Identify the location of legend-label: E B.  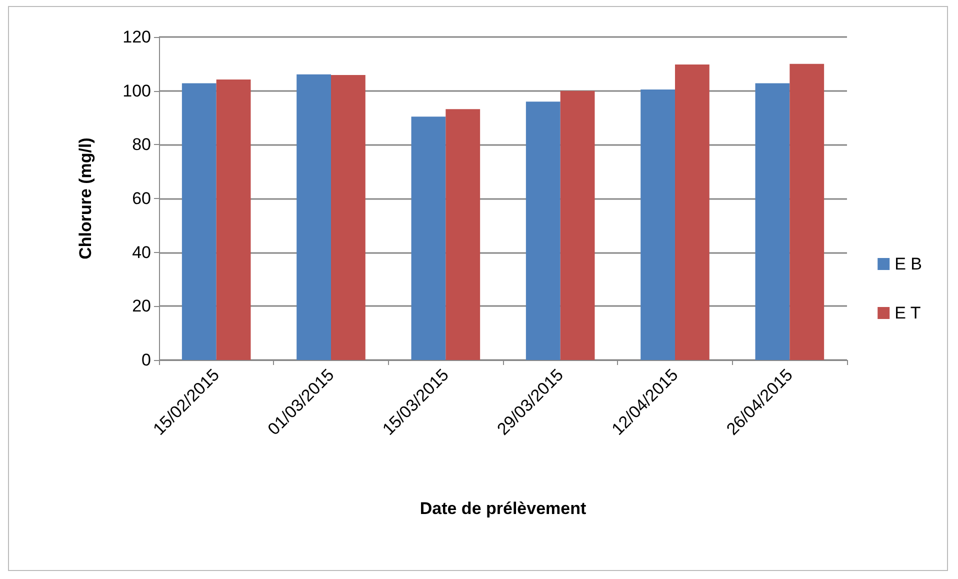
(908, 264).